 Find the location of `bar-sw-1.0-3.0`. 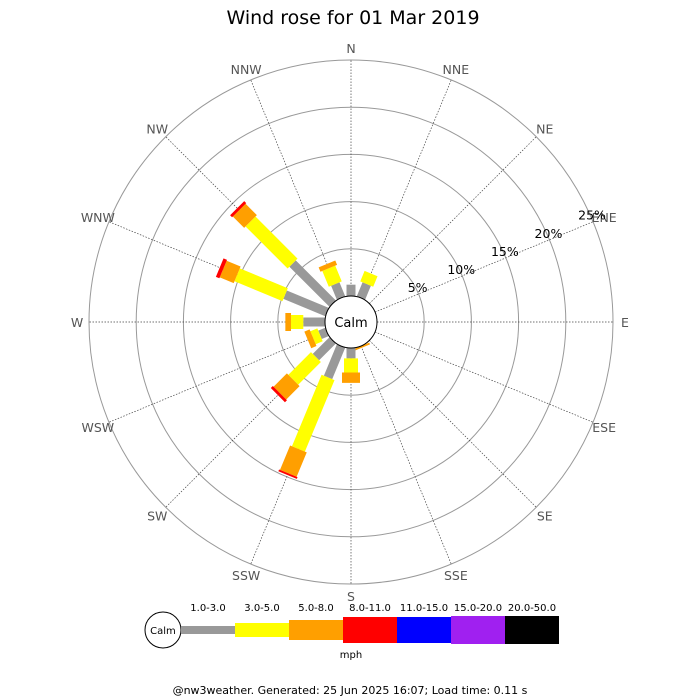

bar-sw-1.0-3.0 is located at coordinates (324, 349).